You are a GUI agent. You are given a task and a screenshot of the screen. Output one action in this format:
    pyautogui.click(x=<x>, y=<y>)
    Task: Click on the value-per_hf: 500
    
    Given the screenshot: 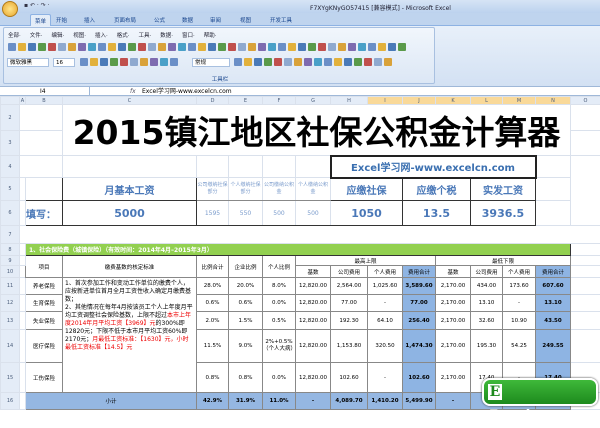 What is the action you would take?
    pyautogui.click(x=313, y=213)
    